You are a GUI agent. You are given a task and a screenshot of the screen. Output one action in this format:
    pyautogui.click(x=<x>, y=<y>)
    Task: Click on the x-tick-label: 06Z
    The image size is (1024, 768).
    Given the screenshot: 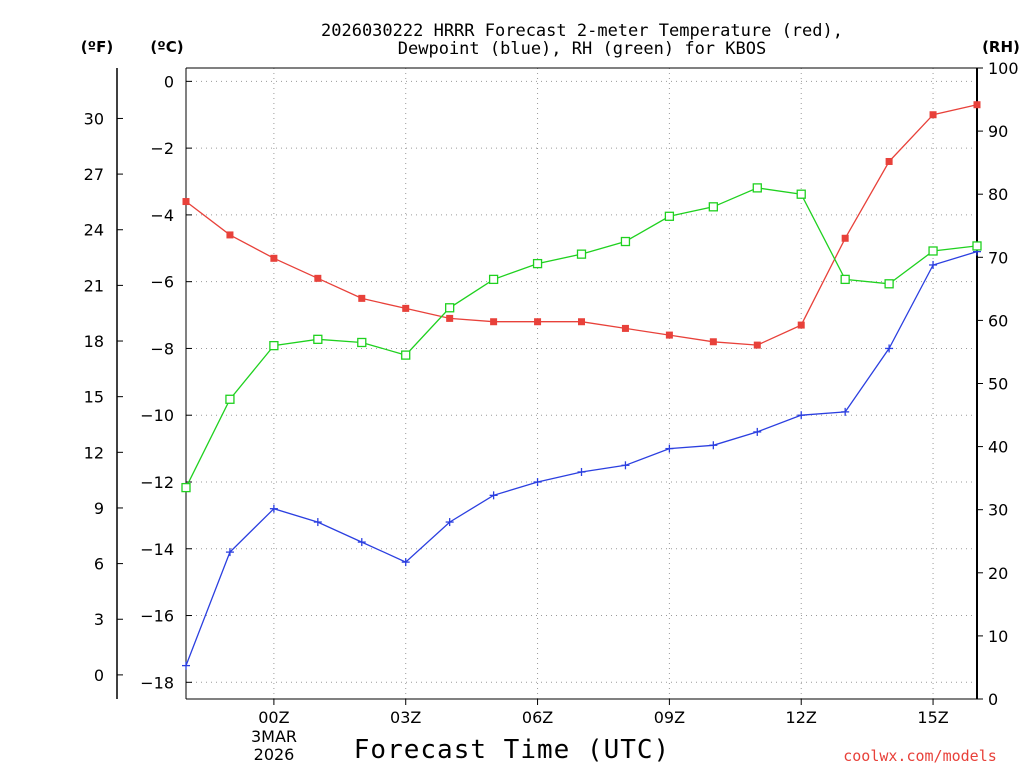 What is the action you would take?
    pyautogui.click(x=537, y=717)
    